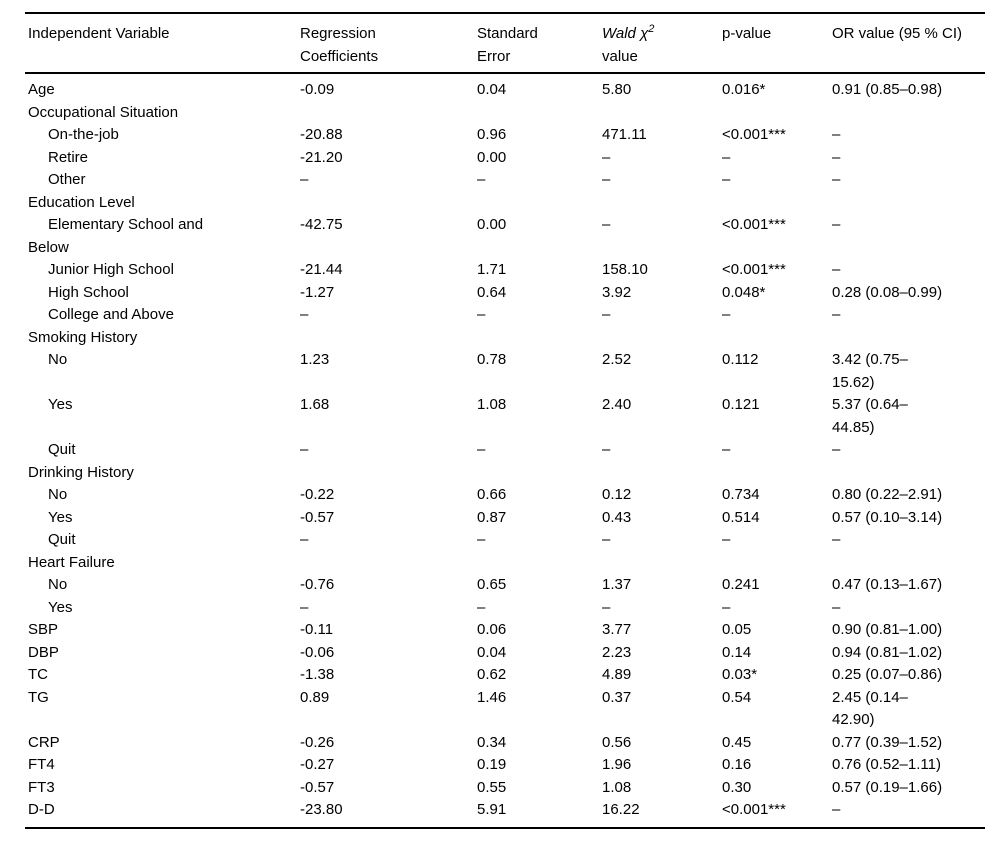 The height and width of the screenshot is (842, 1000). What do you see at coordinates (317, 652) in the screenshot?
I see `row-value: -0.06` at bounding box center [317, 652].